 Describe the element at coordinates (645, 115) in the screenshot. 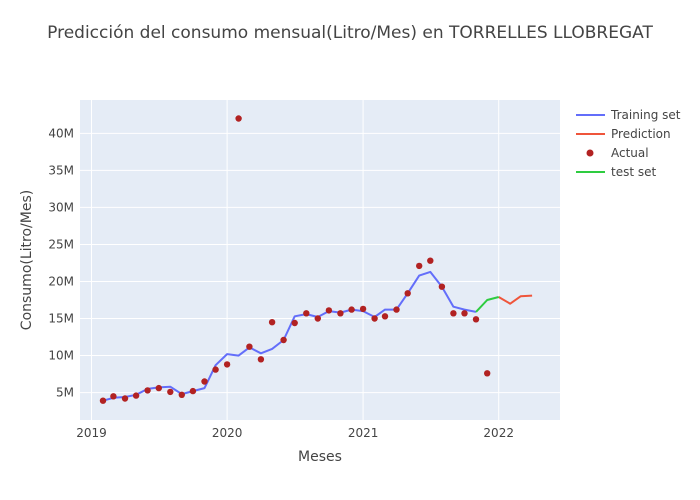

I see `legend-label: Training set` at that location.